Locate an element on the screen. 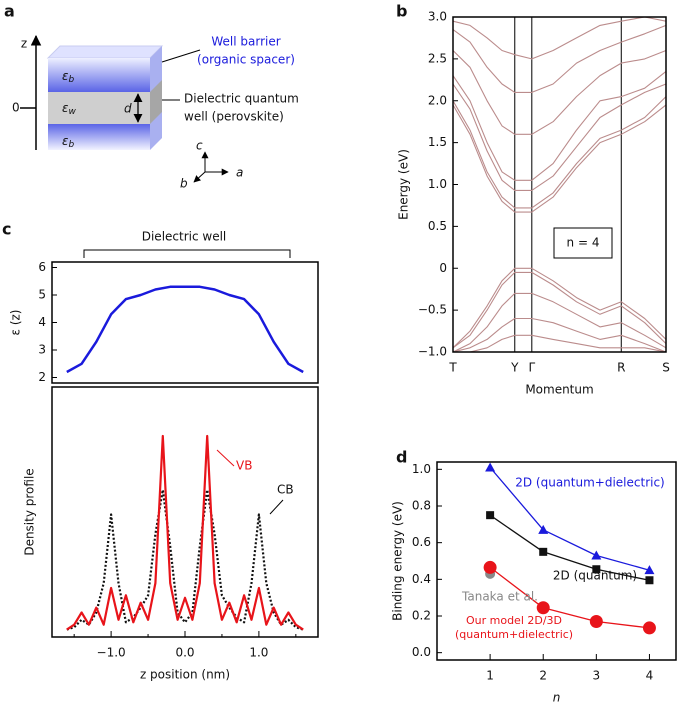 This screenshot has width=685, height=709. panel-label: b is located at coordinates (401, 11).